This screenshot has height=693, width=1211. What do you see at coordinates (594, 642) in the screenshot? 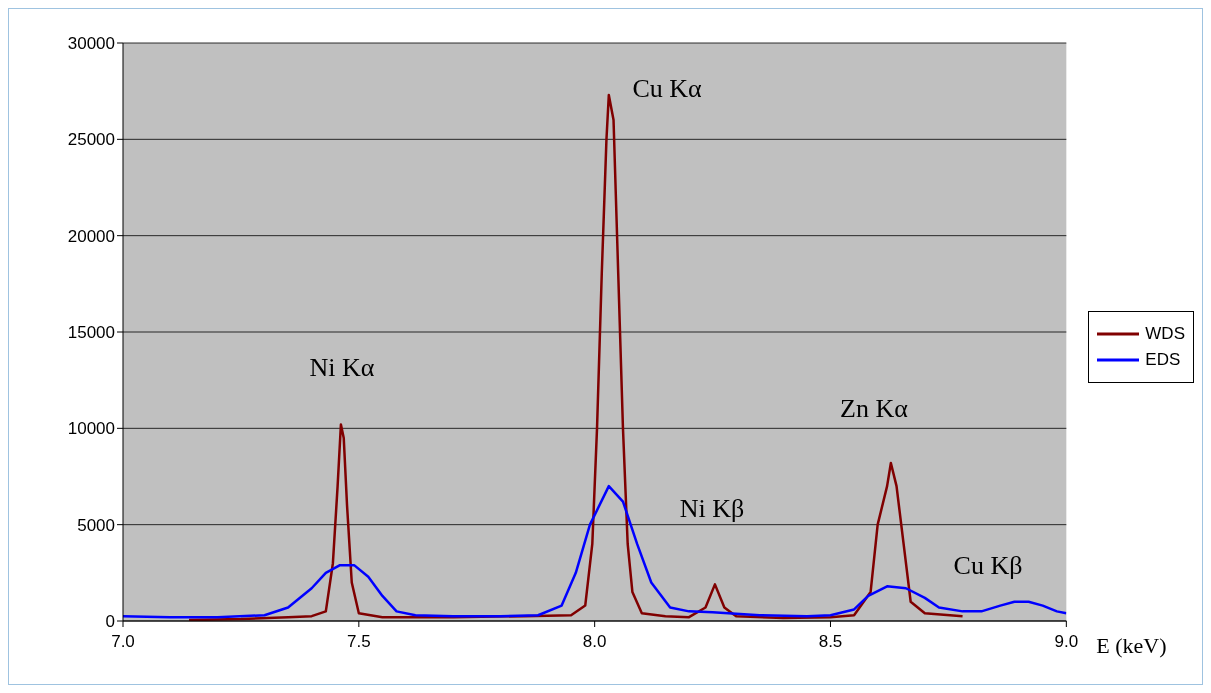
I see `x-tick-label: 8.0` at bounding box center [594, 642].